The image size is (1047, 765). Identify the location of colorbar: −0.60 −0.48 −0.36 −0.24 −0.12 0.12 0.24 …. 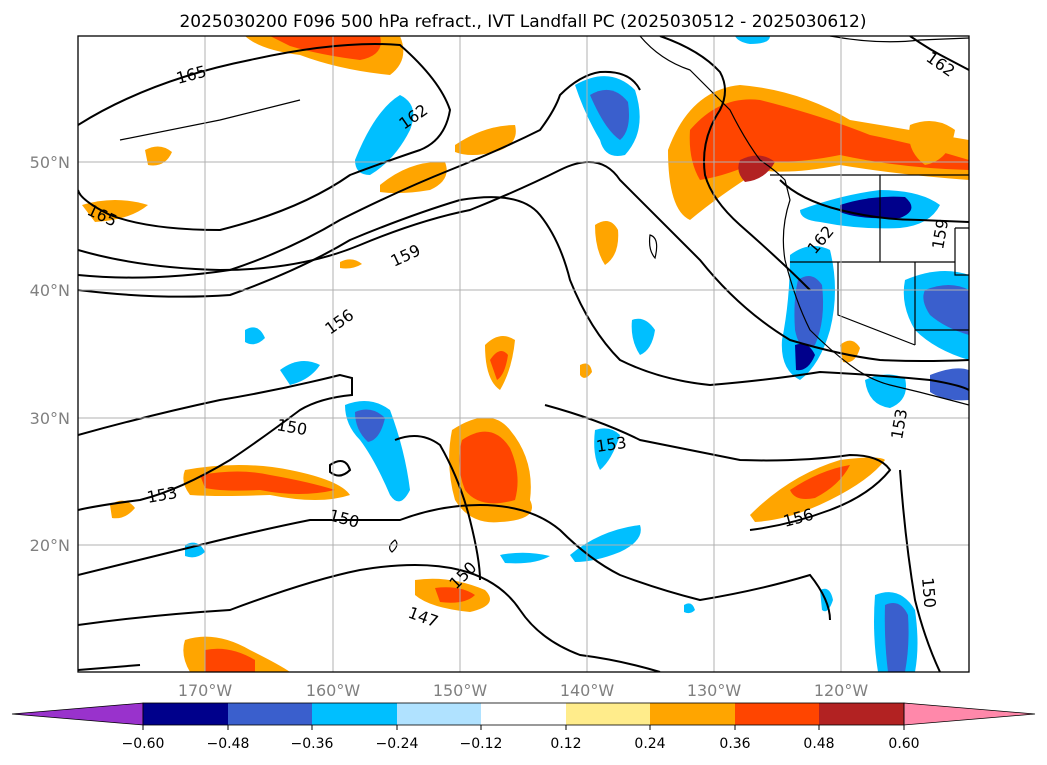
(523, 727).